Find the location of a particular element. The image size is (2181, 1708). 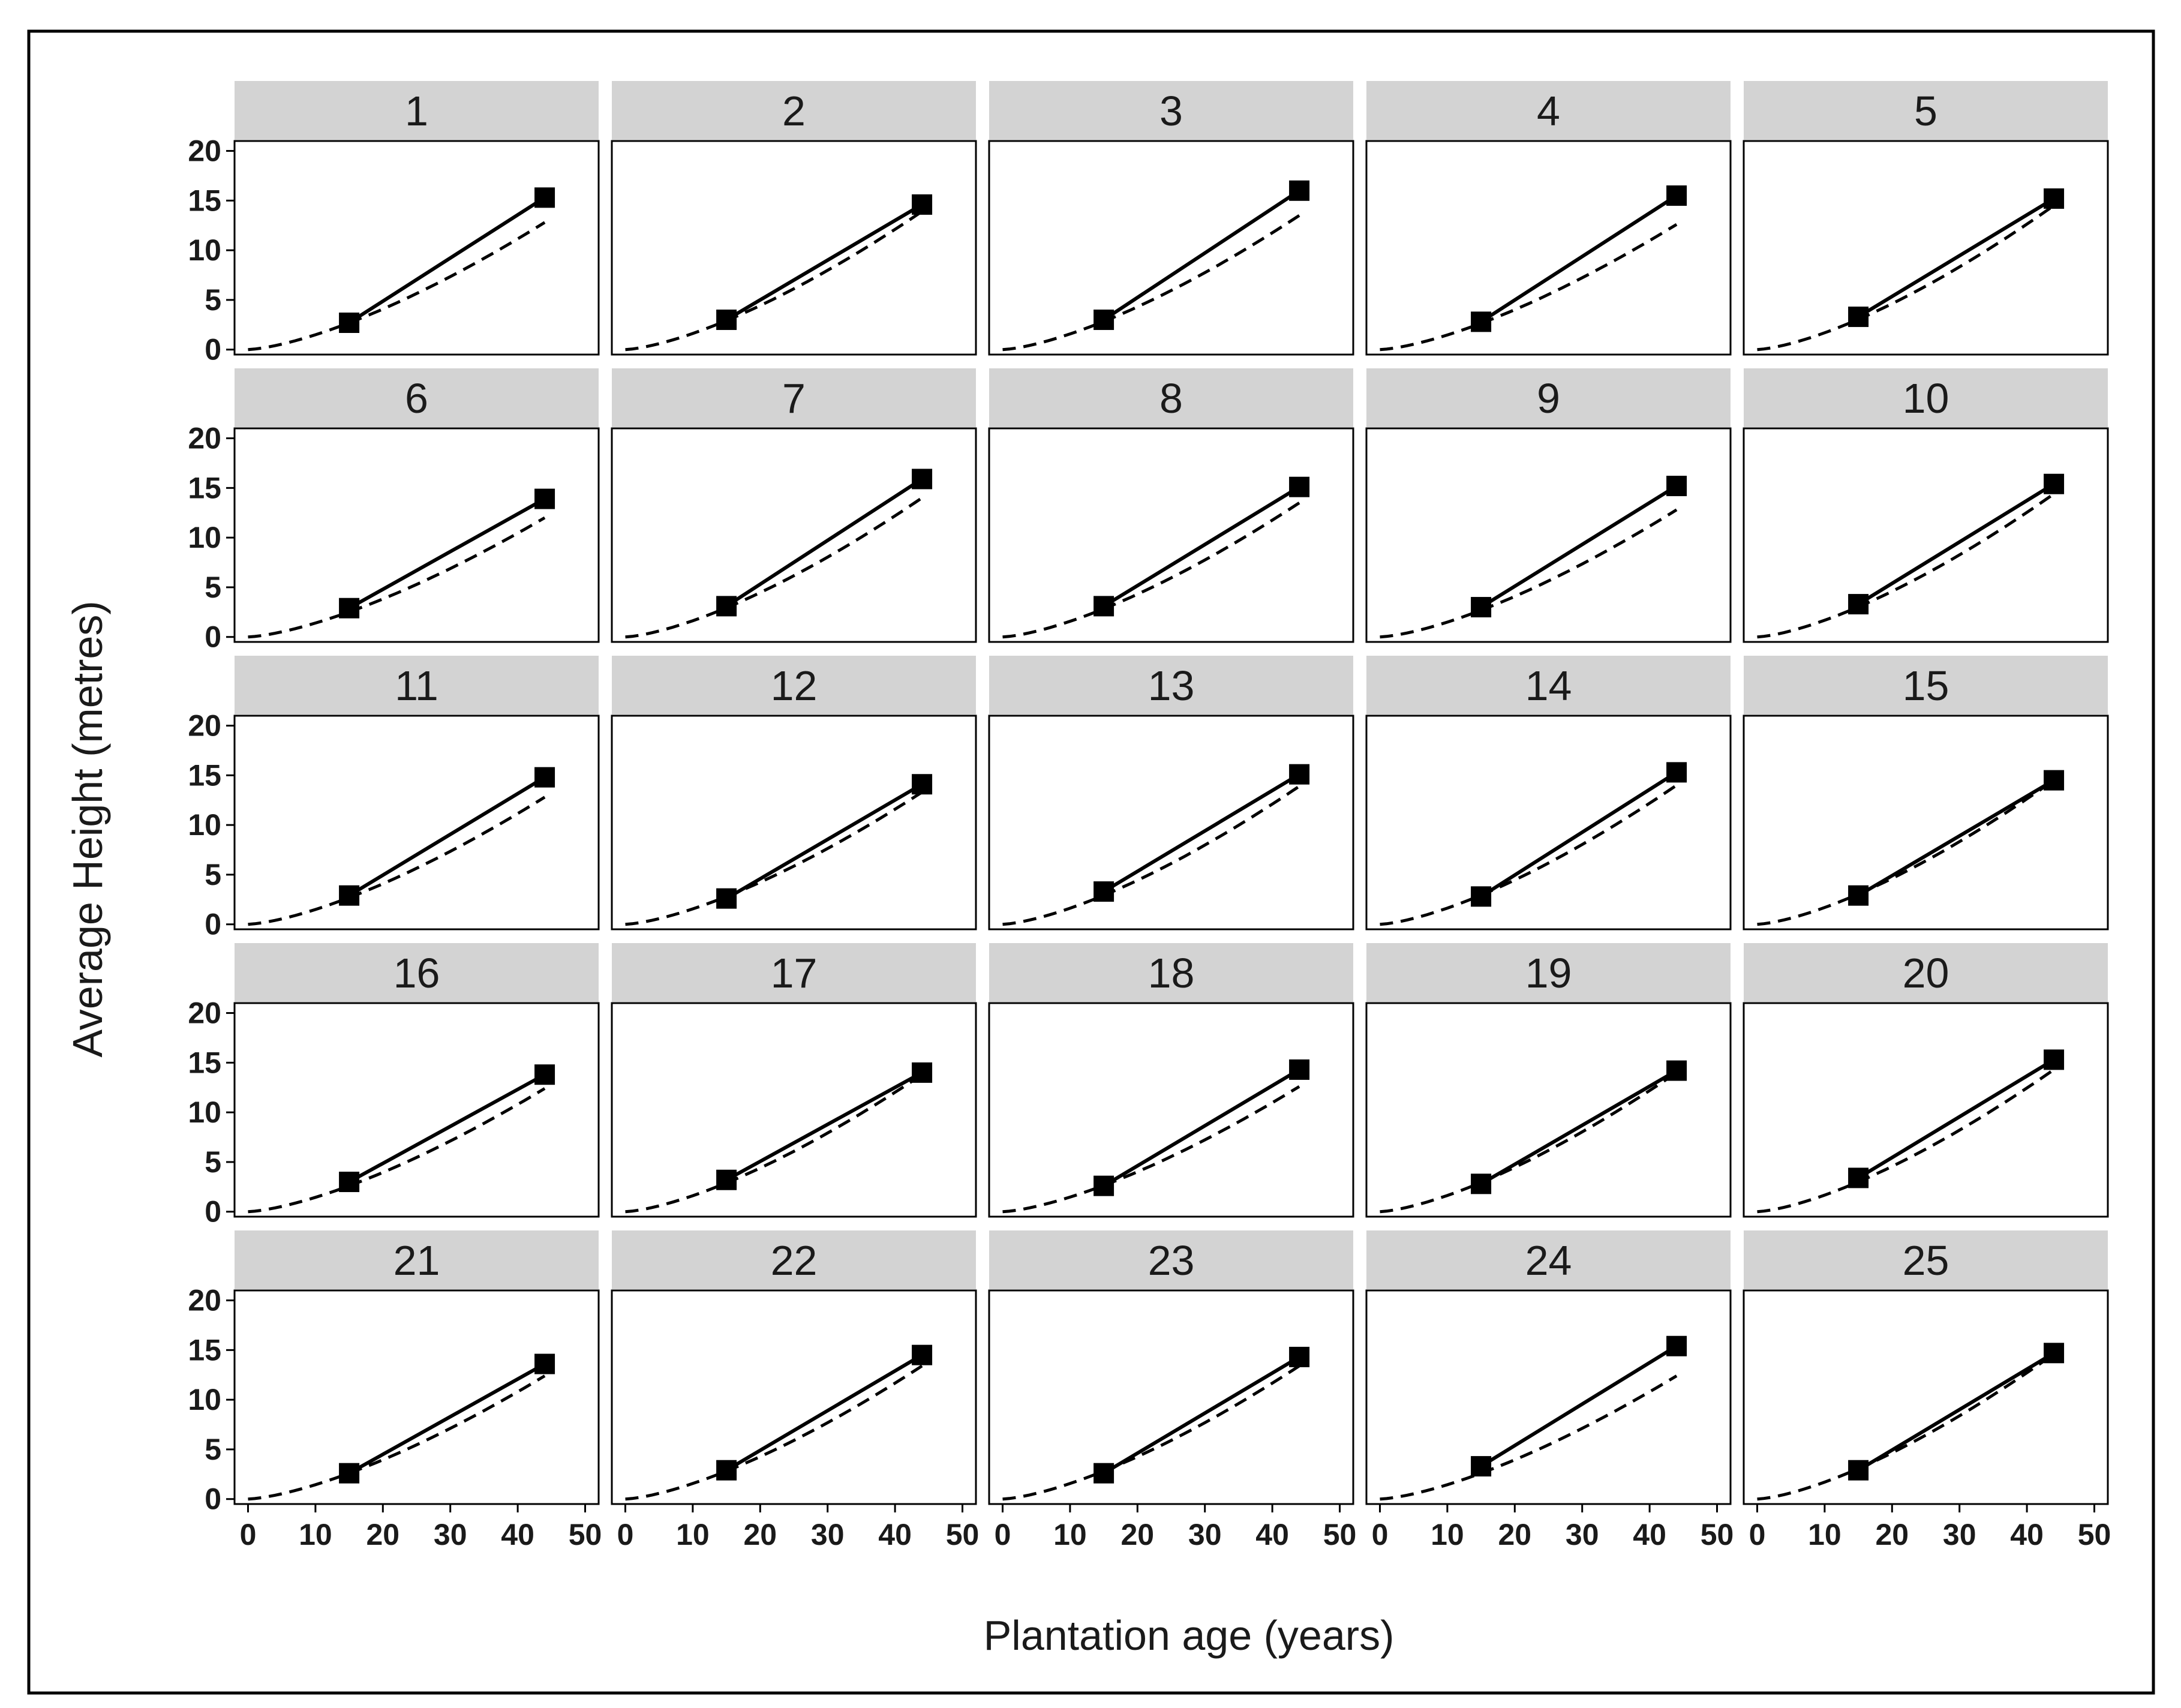

facet-panel: 5 is located at coordinates (1926, 218).